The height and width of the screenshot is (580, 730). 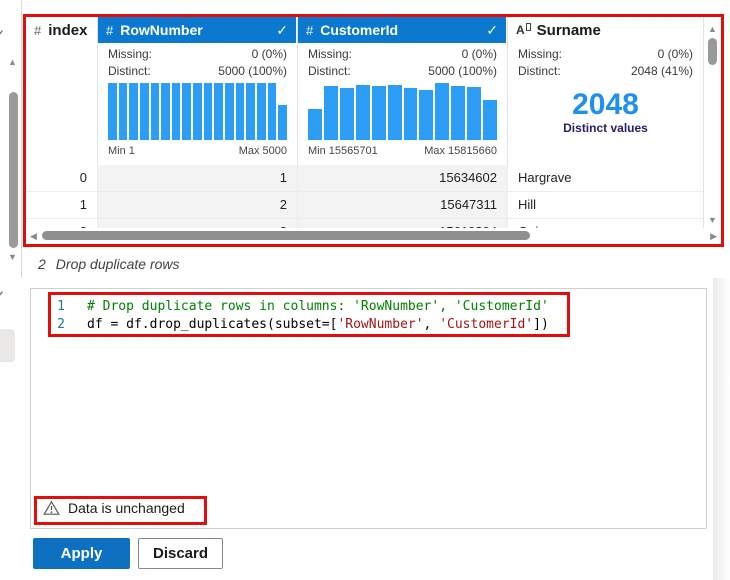 What do you see at coordinates (329, 71) in the screenshot?
I see `distinct-label: Distinct:` at bounding box center [329, 71].